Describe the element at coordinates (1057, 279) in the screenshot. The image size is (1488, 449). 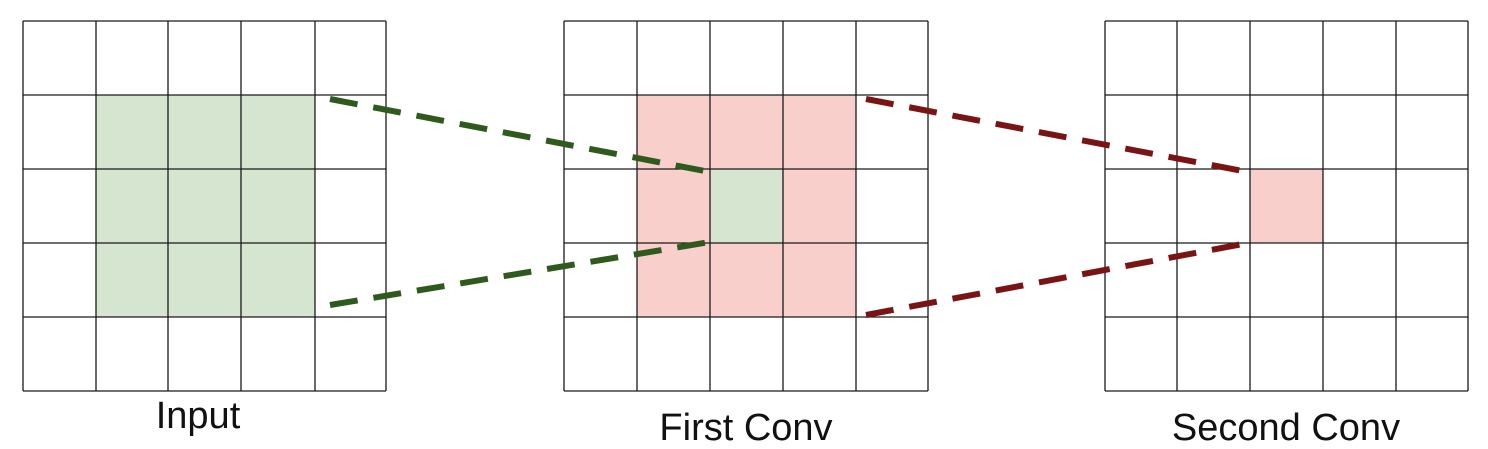
I see `first-to-second-lower-dash` at that location.